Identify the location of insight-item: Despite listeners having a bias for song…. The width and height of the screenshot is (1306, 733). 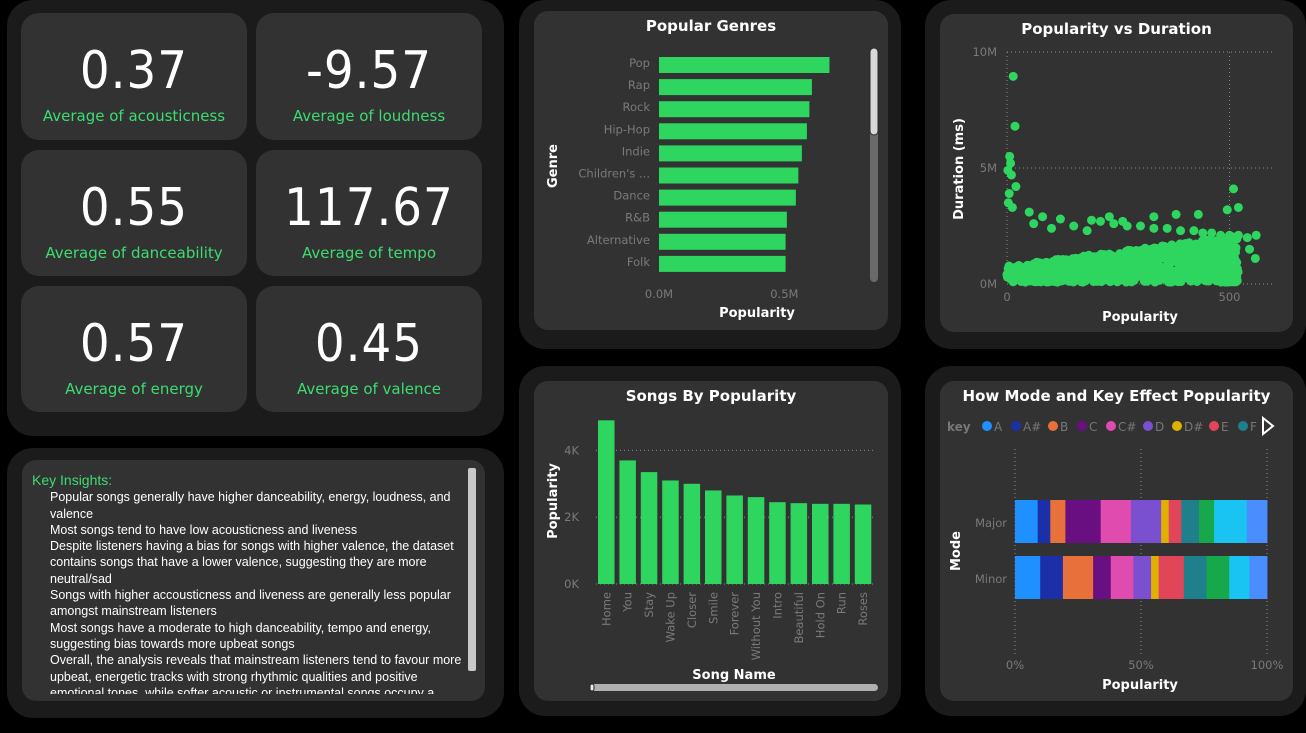
(261, 562).